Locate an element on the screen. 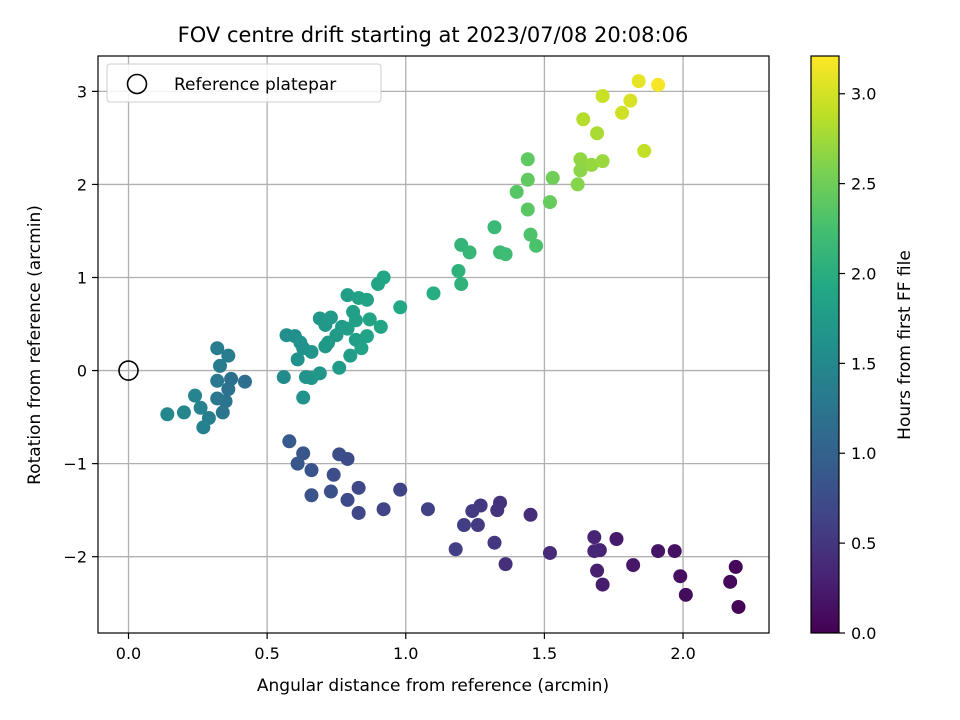 This screenshot has width=960, height=720. legend-marker-icon is located at coordinates (137, 84).